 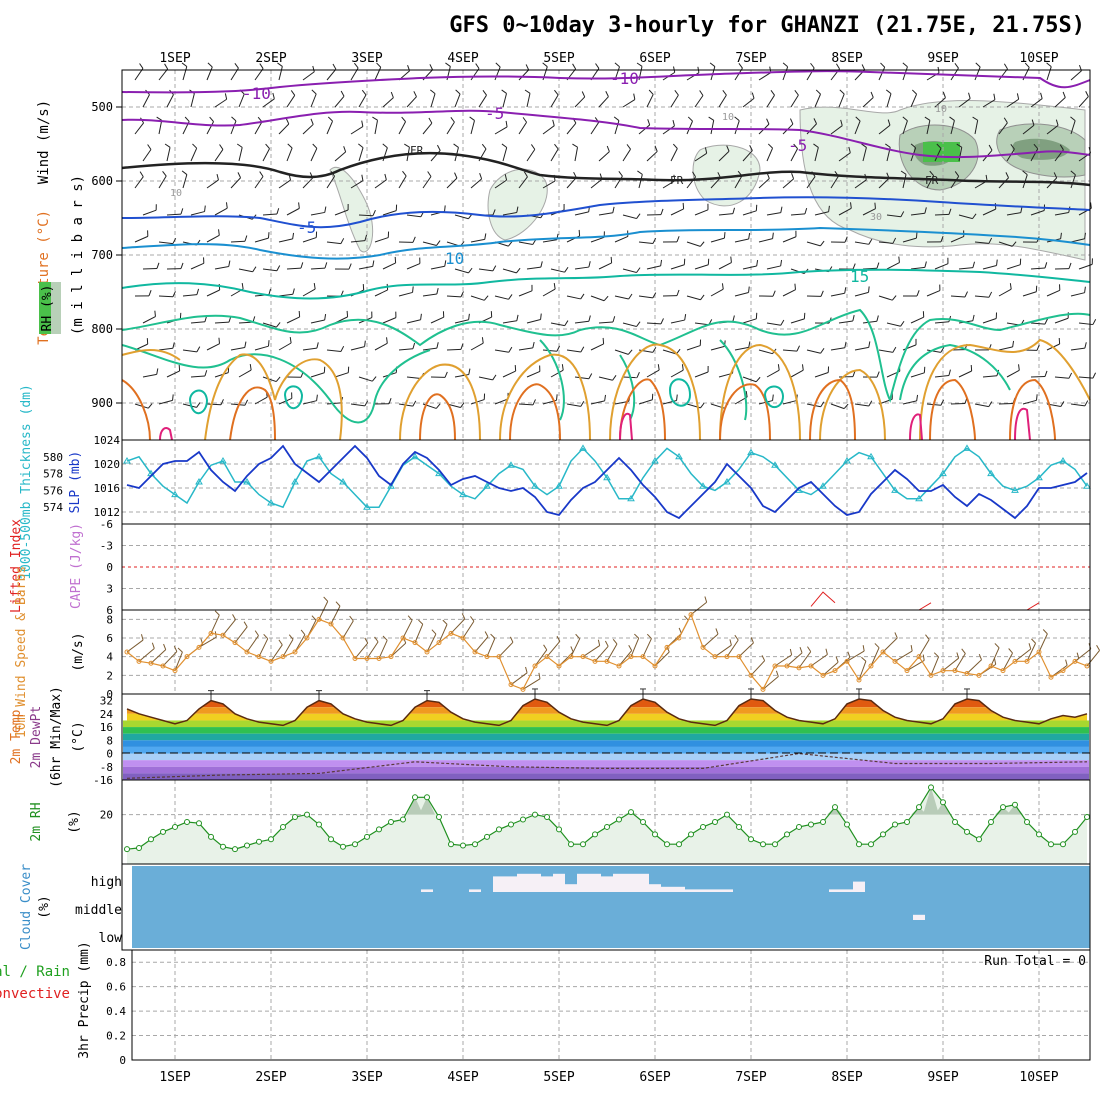 I want to click on tick-label: 0, so click(x=109, y=694).